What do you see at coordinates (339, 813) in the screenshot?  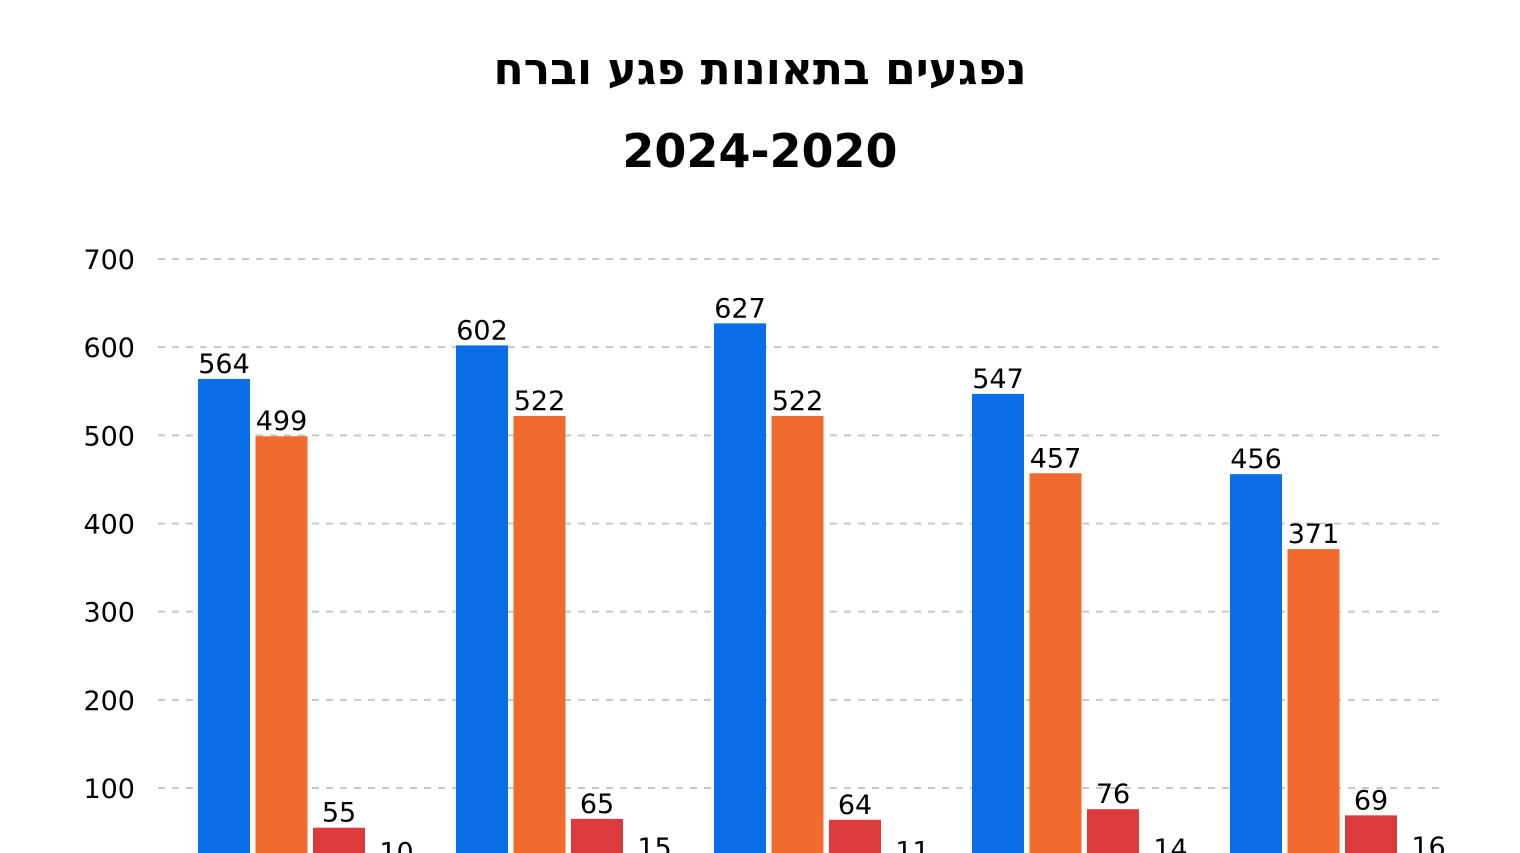 I see `bar-value-label: 55` at bounding box center [339, 813].